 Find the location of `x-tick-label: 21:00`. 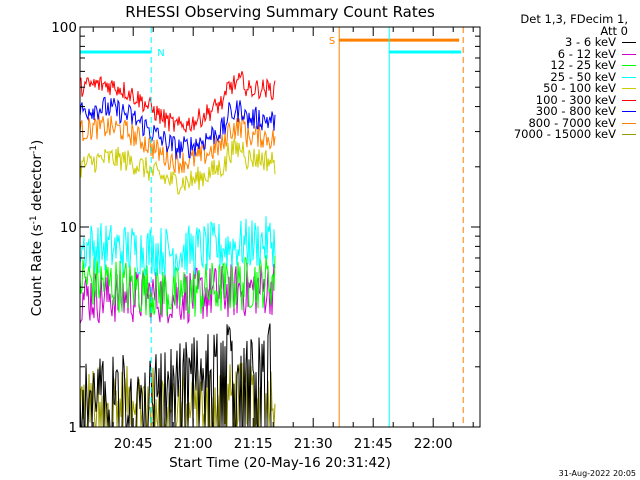

x-tick-label: 21:00 is located at coordinates (193, 444).